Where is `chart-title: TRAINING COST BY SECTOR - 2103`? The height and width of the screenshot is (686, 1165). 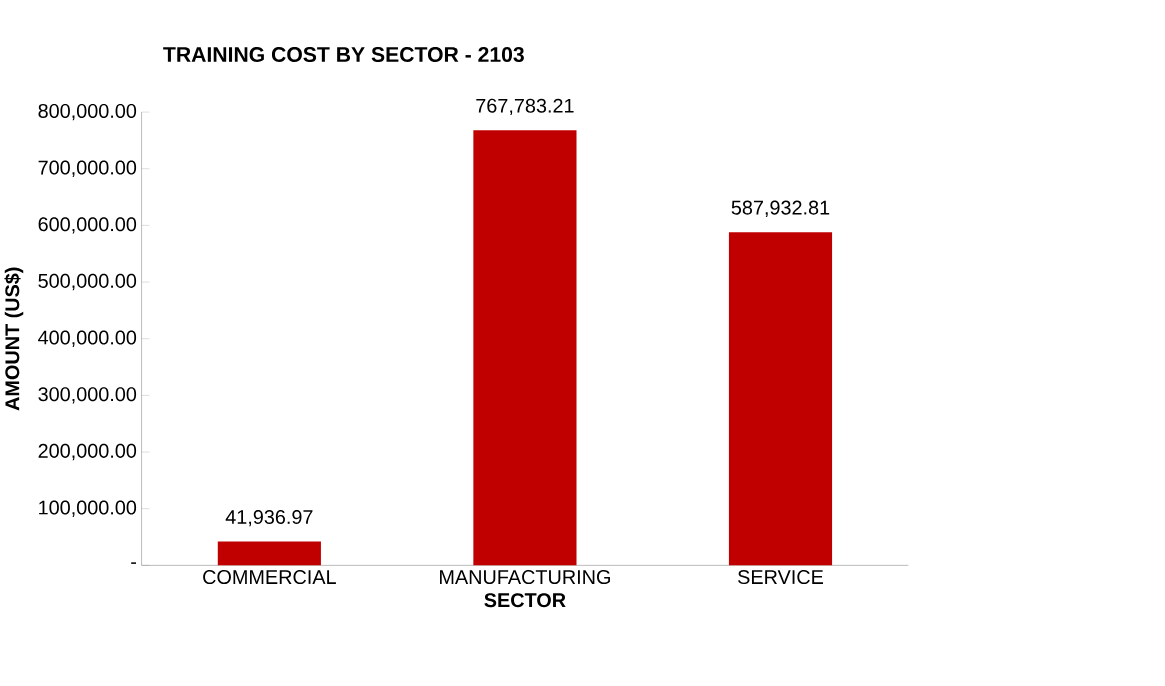 chart-title: TRAINING COST BY SECTOR - 2103 is located at coordinates (343, 54).